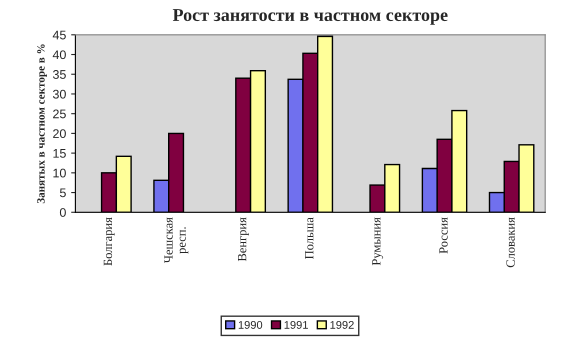 Image resolution: width=580 pixels, height=348 pixels. I want to click on y-axis-title: Занятых в частном секторе в %, so click(42, 124).